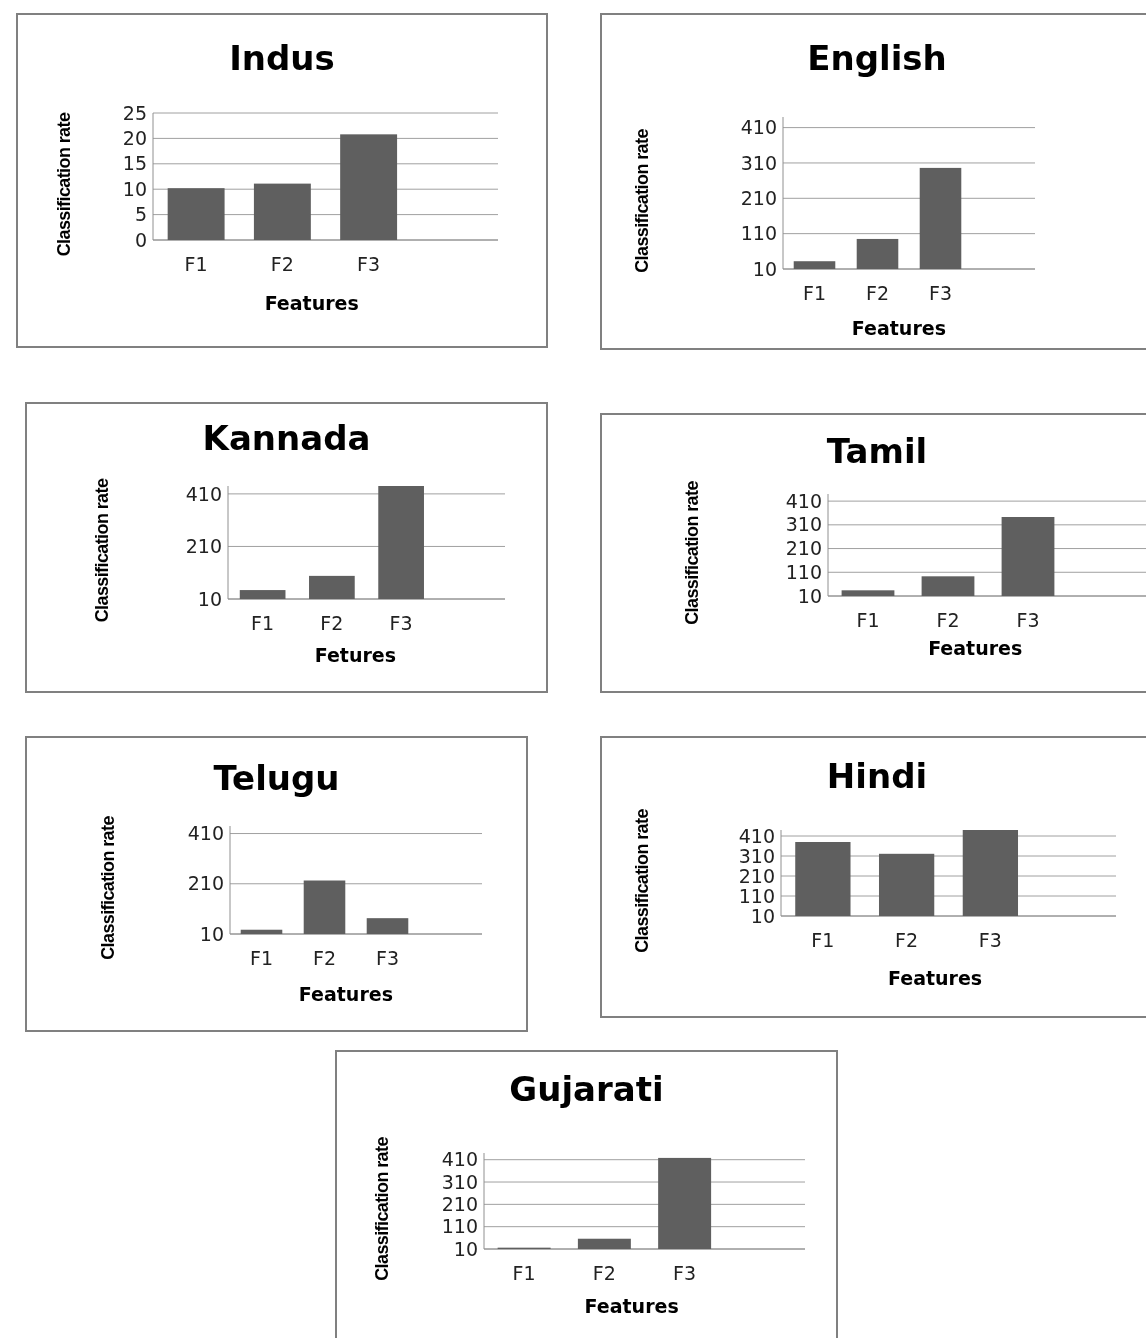  What do you see at coordinates (134, 112) in the screenshot?
I see `y-tick-label: 25` at bounding box center [134, 112].